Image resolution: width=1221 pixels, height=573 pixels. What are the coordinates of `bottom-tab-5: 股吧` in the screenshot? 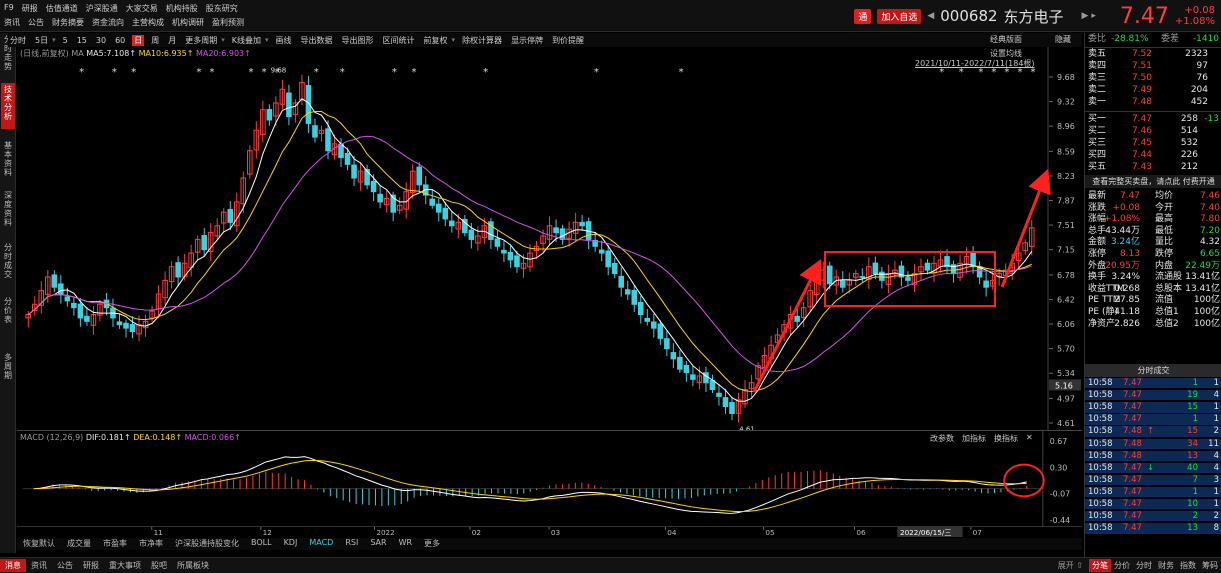 It's located at (159, 565).